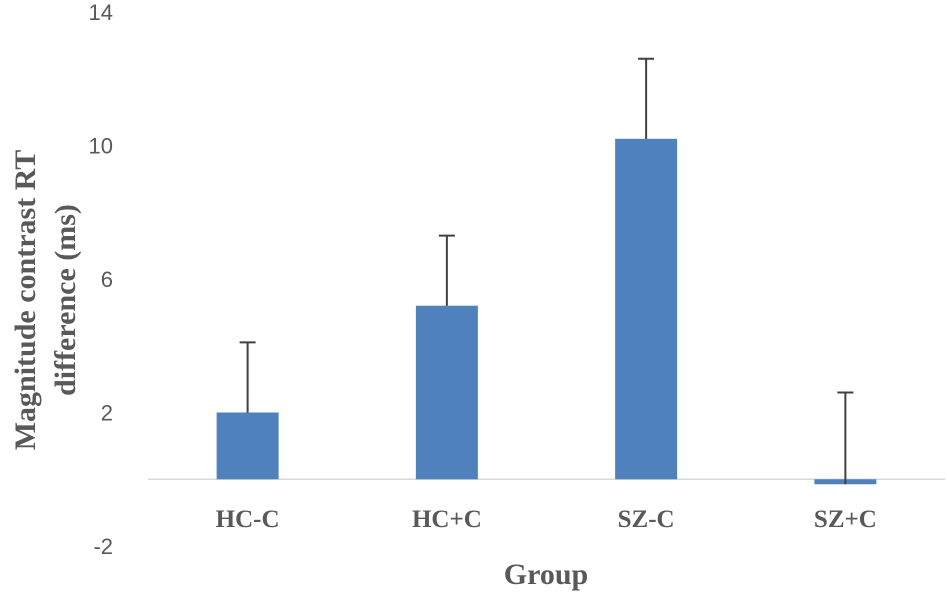 The width and height of the screenshot is (947, 593). Describe the element at coordinates (447, 519) in the screenshot. I see `x-category-label: HC+C` at that location.